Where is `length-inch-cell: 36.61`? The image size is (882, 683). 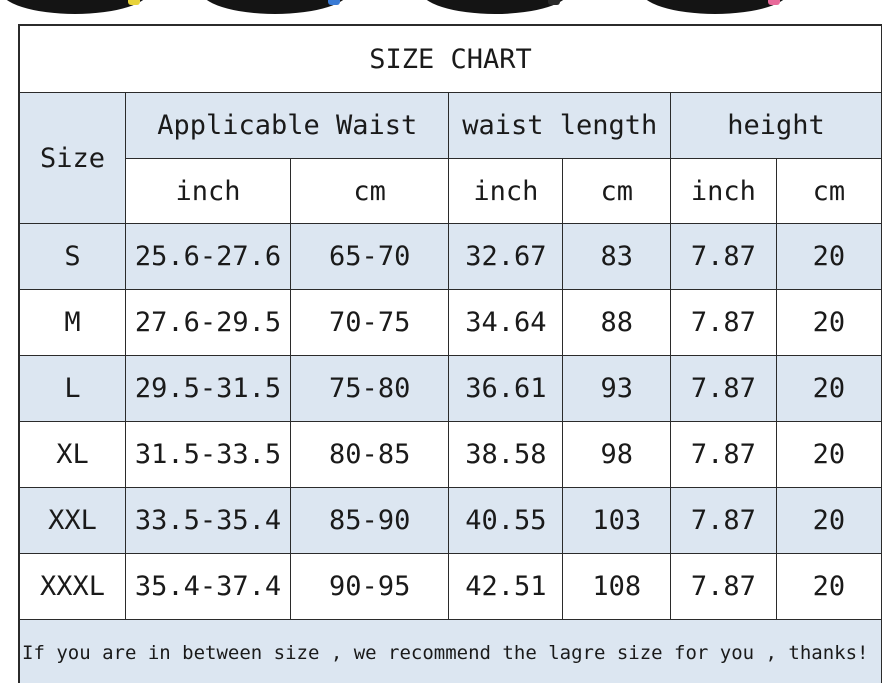
length-inch-cell: 36.61 is located at coordinates (506, 388).